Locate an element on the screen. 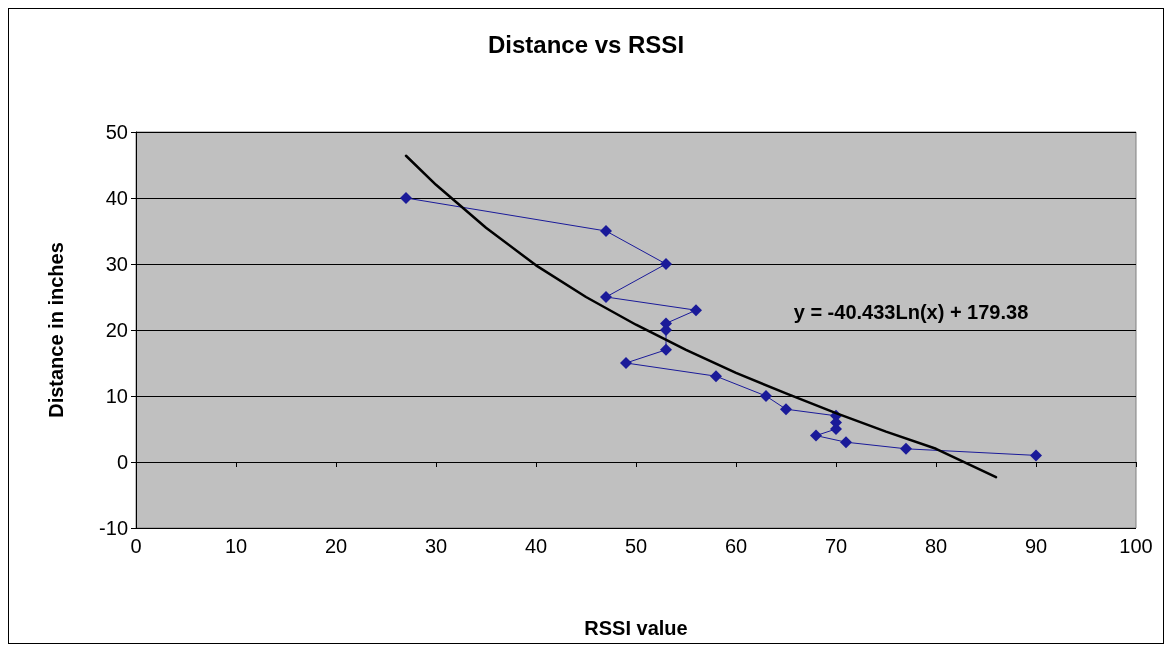 The width and height of the screenshot is (1172, 652). y-tick-label: 10 is located at coordinates (116, 396).